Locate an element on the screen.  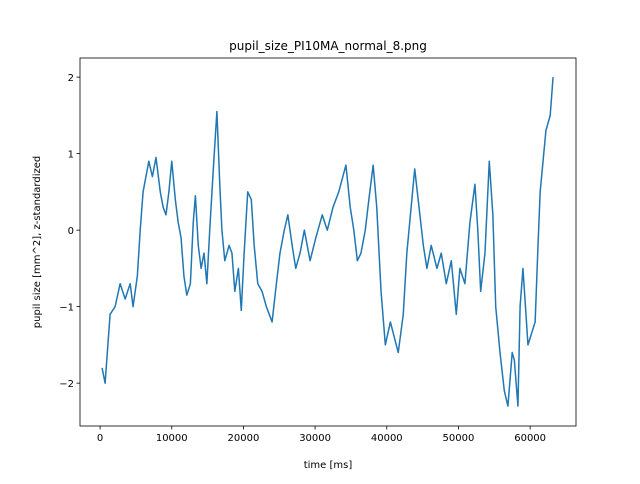
y-tick-label: −2 is located at coordinates (66, 384).